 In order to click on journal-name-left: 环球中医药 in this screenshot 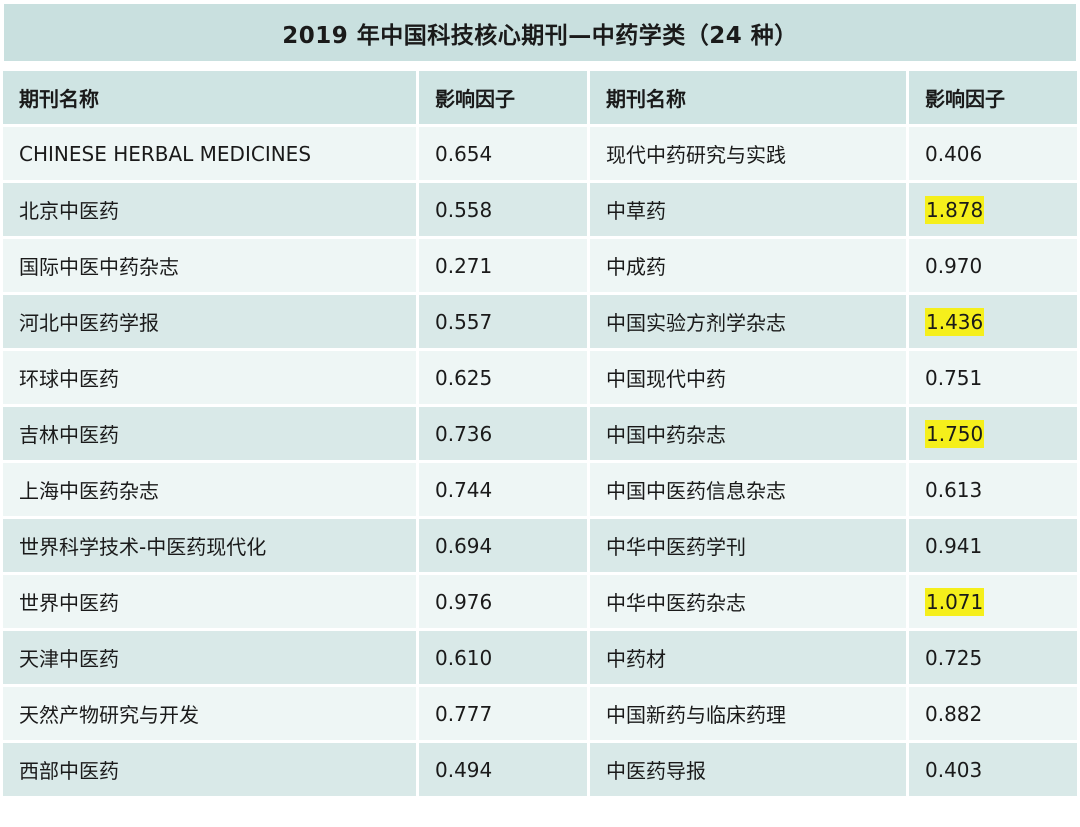, I will do `click(209, 377)`.